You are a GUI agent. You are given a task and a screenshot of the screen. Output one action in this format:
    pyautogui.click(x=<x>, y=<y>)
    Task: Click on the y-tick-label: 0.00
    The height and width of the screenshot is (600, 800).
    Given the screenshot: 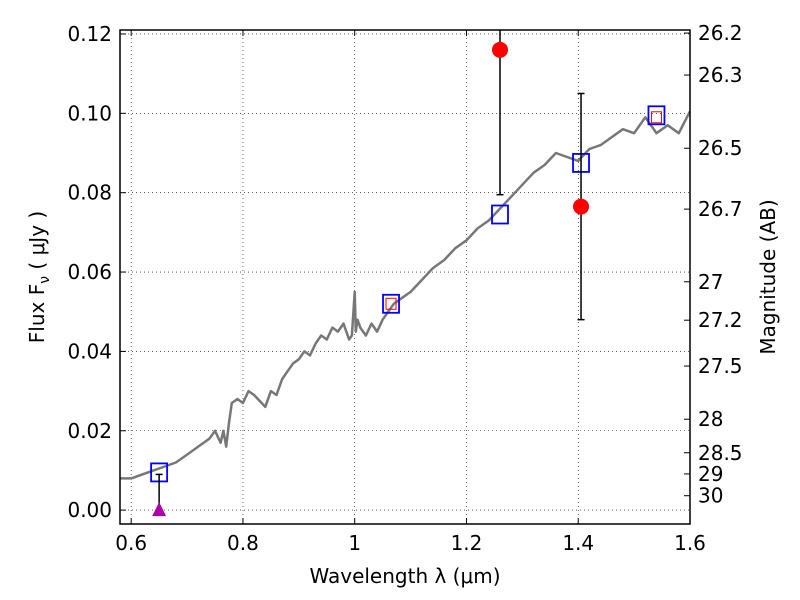 What is the action you would take?
    pyautogui.click(x=89, y=510)
    